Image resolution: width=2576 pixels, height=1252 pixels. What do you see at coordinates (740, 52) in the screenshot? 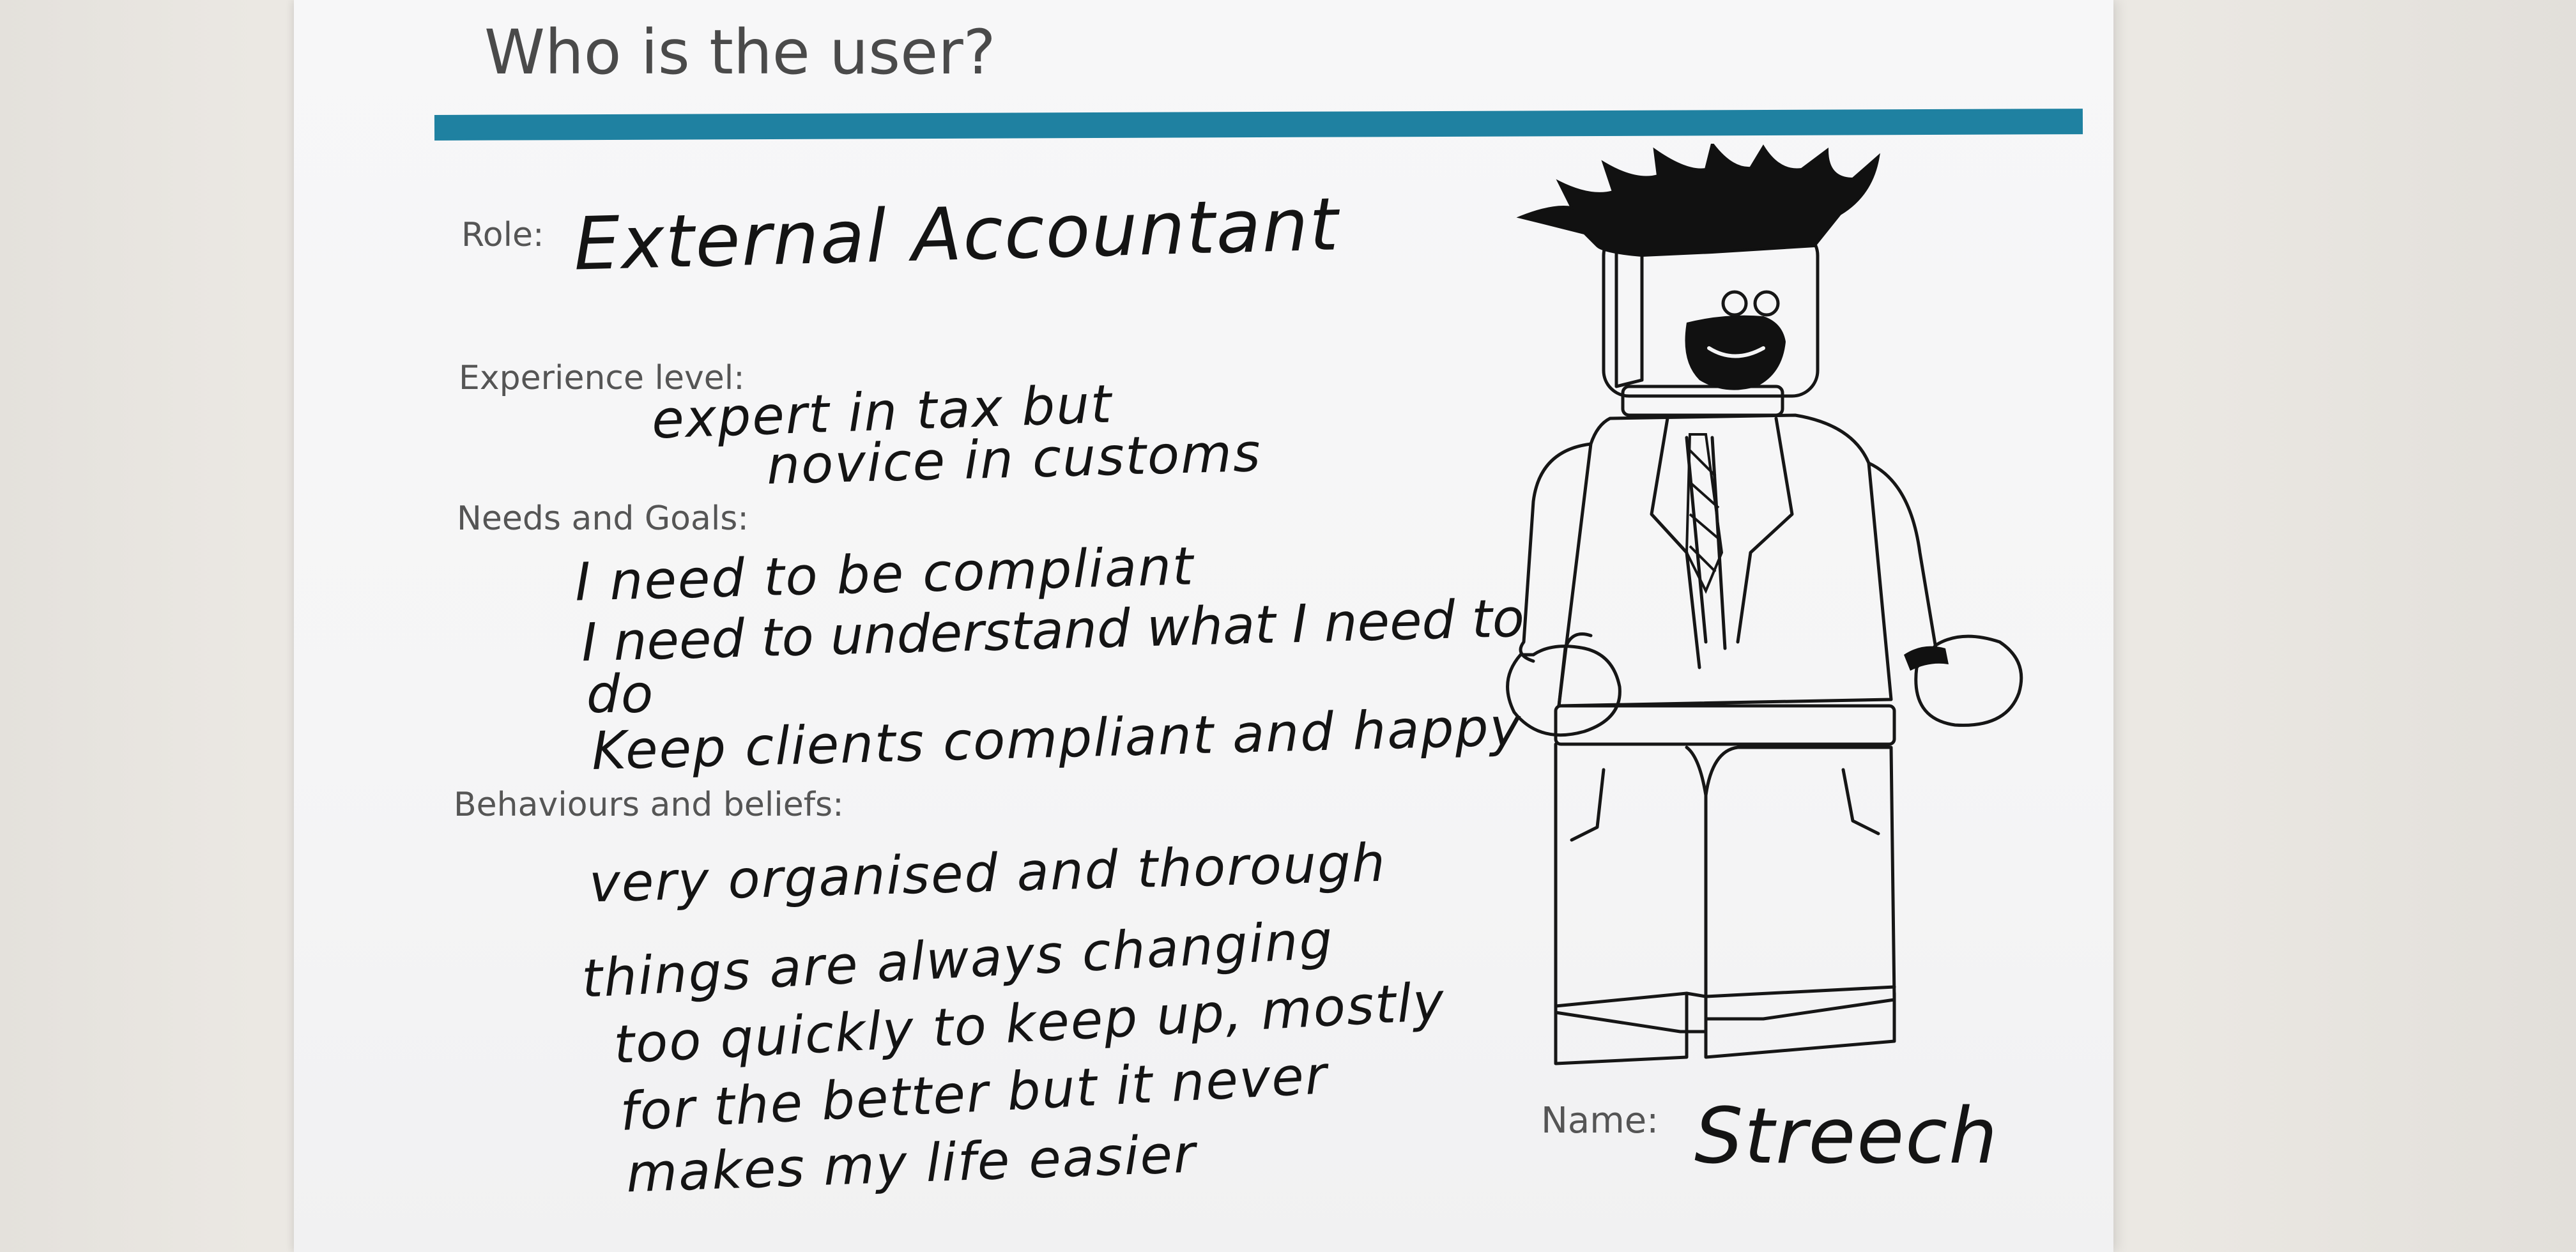
I see `page-title: Who is the user?` at bounding box center [740, 52].